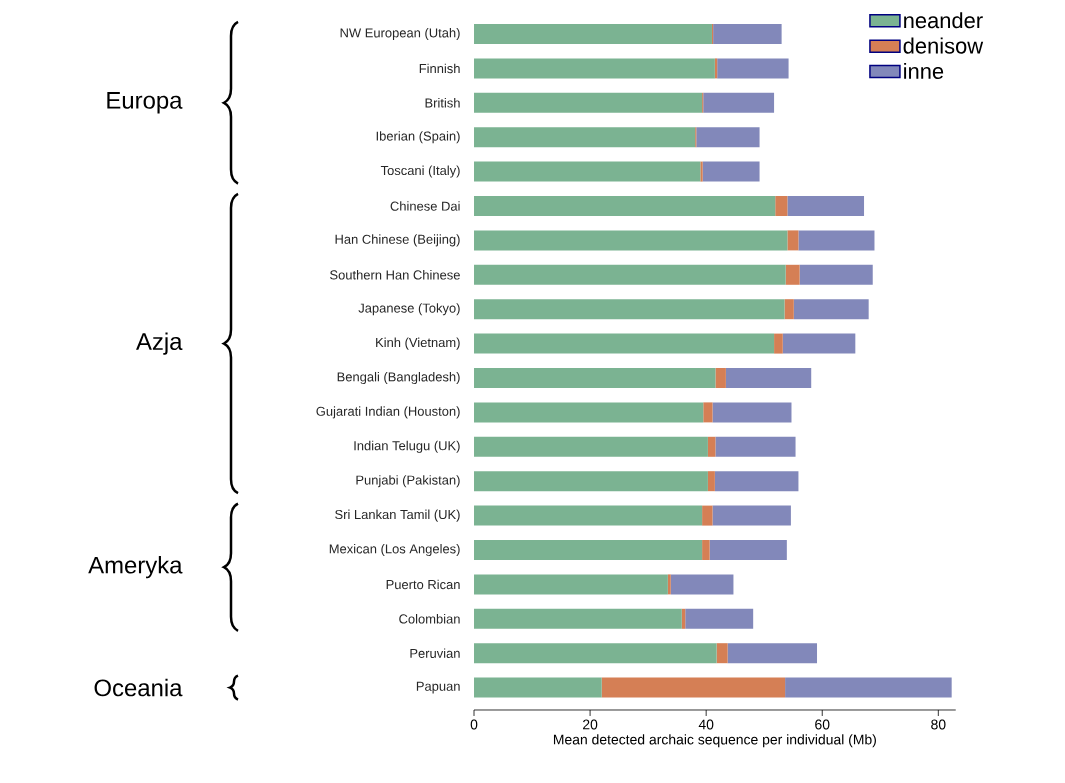  What do you see at coordinates (442, 103) in the screenshot?
I see `y-tick-label: British` at bounding box center [442, 103].